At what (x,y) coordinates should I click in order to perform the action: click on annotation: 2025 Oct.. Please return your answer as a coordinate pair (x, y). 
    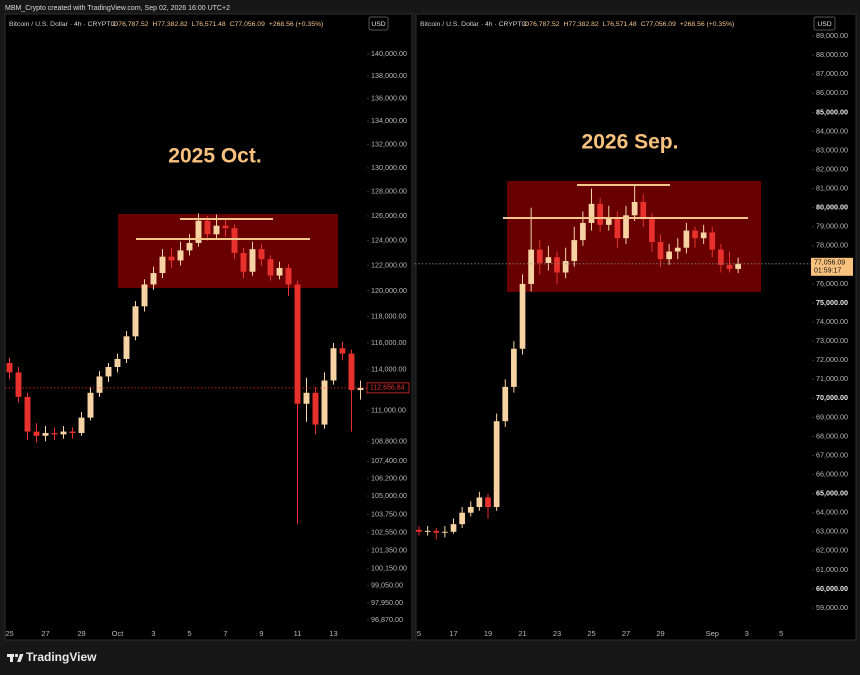
    Looking at the image, I should click on (214, 156).